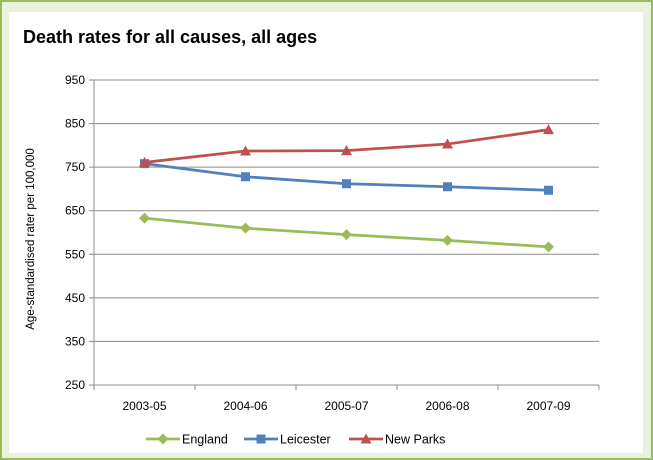 The height and width of the screenshot is (460, 653). What do you see at coordinates (415, 440) in the screenshot?
I see `legend-label: New Parks` at bounding box center [415, 440].